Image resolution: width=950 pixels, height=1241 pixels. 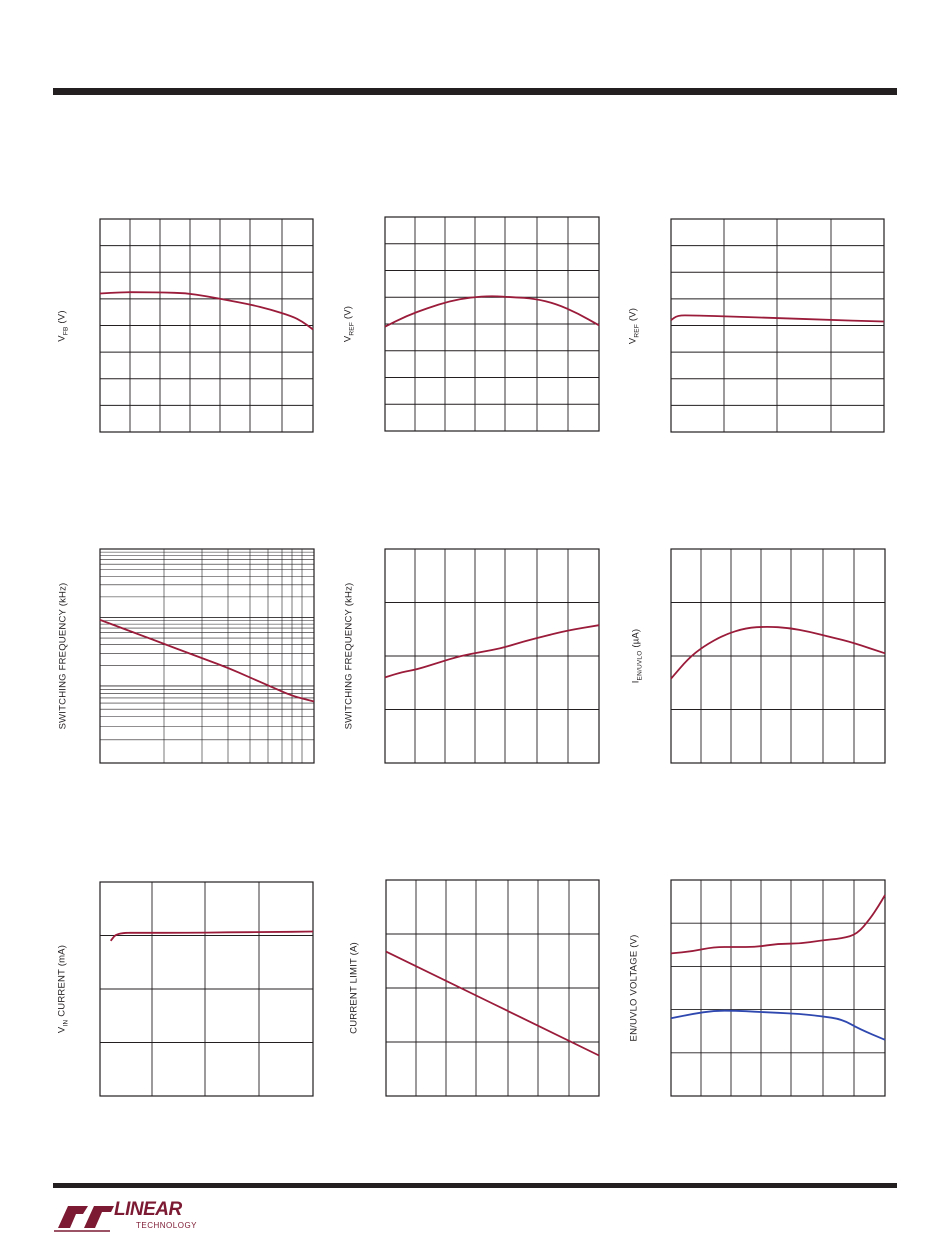 I want to click on y-axis-label-main: EN/UVLO VOLTAGE (V), so click(x=634, y=988).